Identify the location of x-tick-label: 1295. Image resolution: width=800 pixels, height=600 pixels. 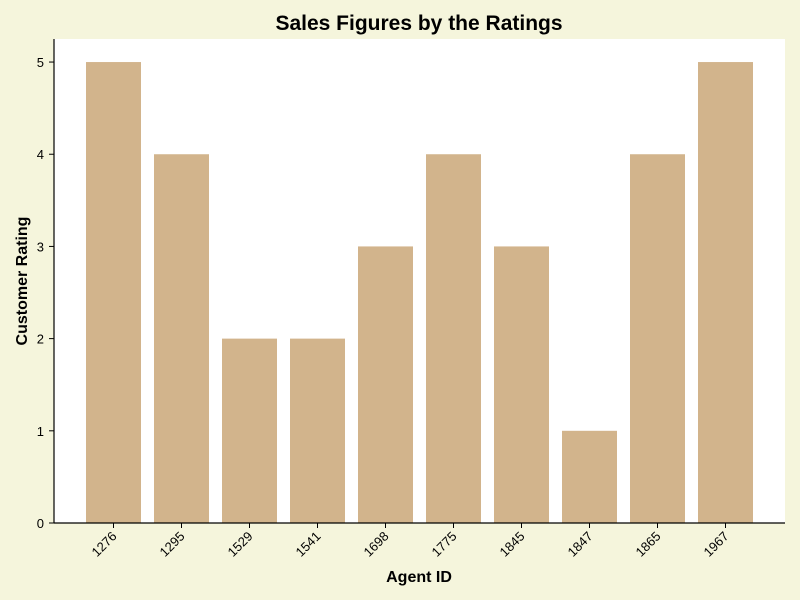
(172, 544).